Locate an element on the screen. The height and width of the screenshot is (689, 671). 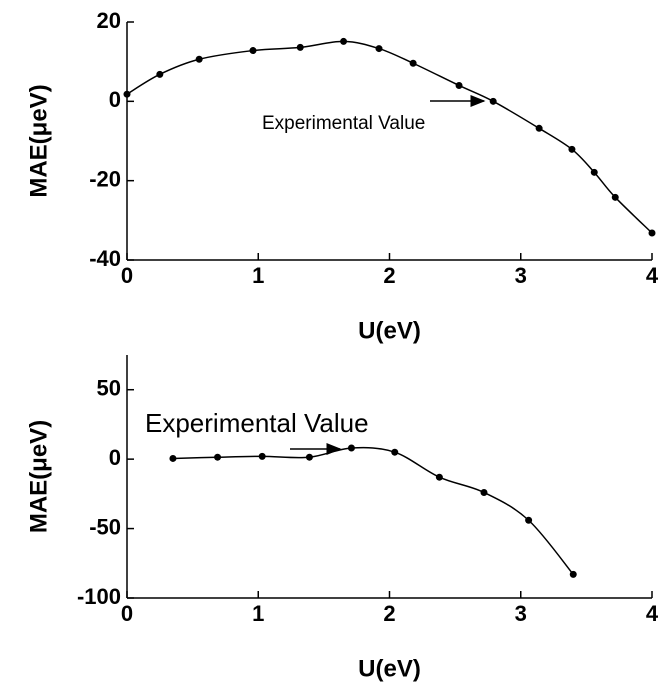
y-tick-label: -50 is located at coordinates (105, 526).